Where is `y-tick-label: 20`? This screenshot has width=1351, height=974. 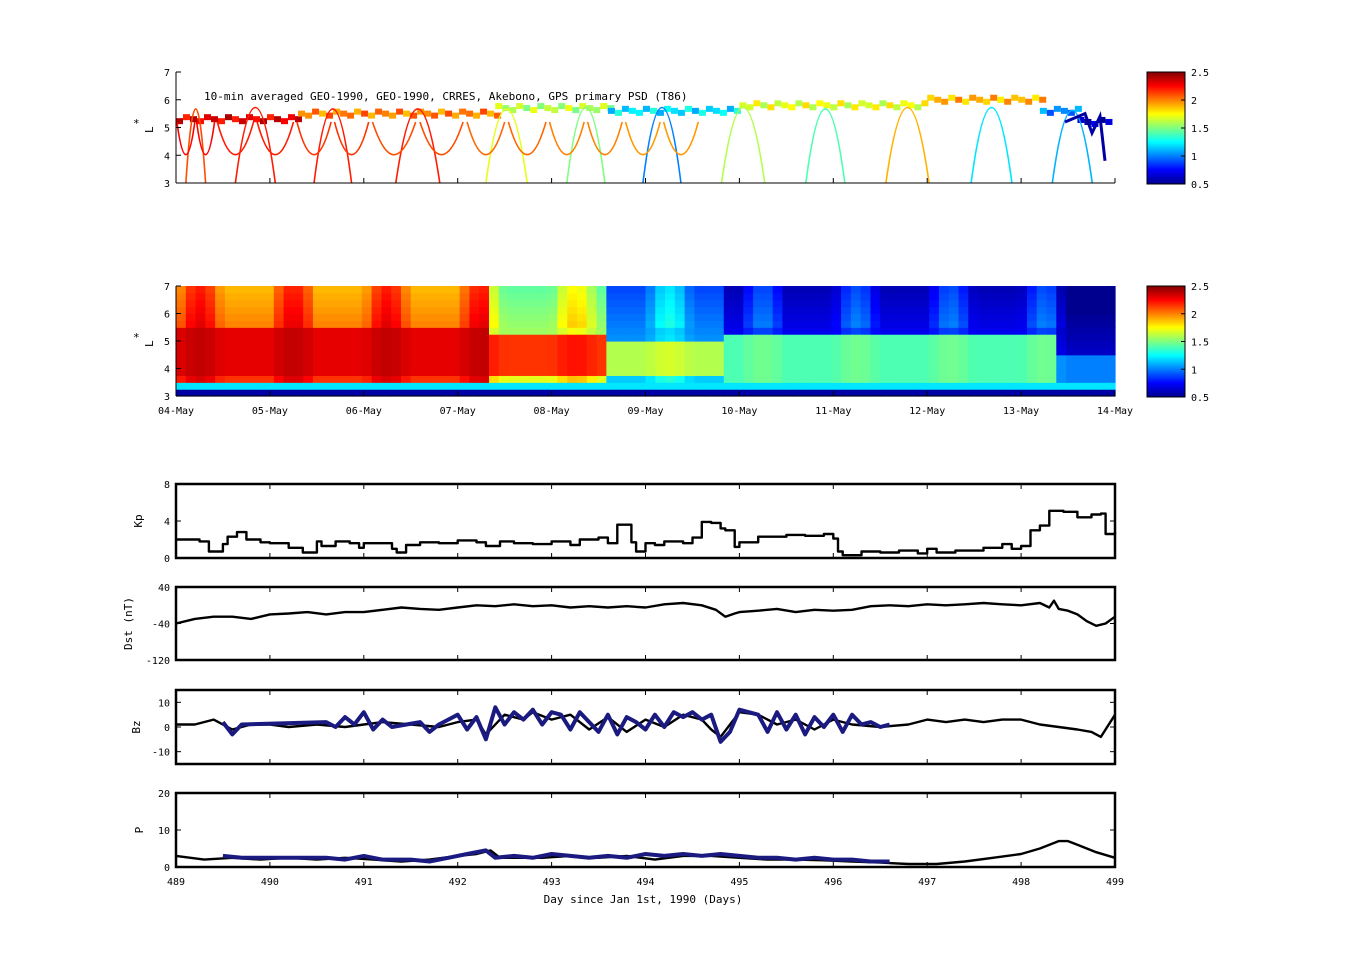 y-tick-label: 20 is located at coordinates (164, 794).